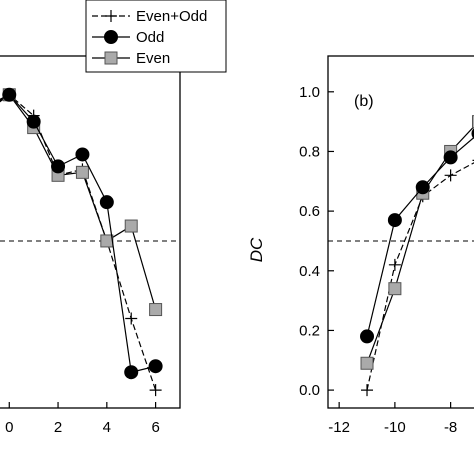 This screenshot has width=474, height=474. I want to click on panel-b-series-line-plus, so click(420, 276).